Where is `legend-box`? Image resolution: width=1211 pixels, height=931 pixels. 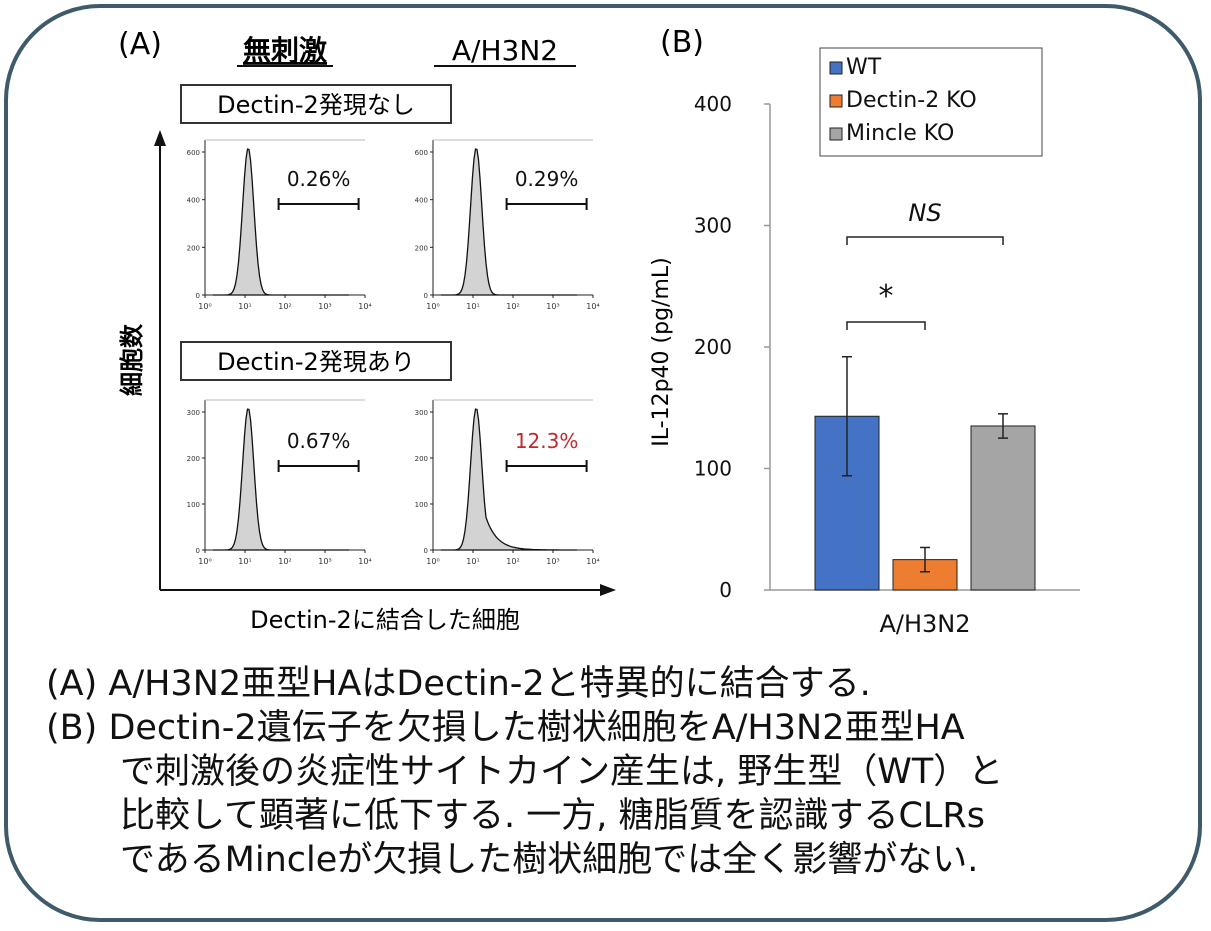 legend-box is located at coordinates (931, 102).